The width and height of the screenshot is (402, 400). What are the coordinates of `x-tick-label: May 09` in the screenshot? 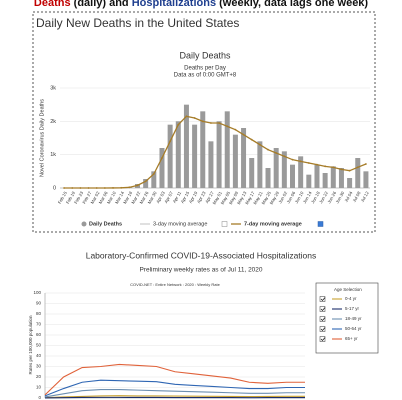 It's located at (234, 197).